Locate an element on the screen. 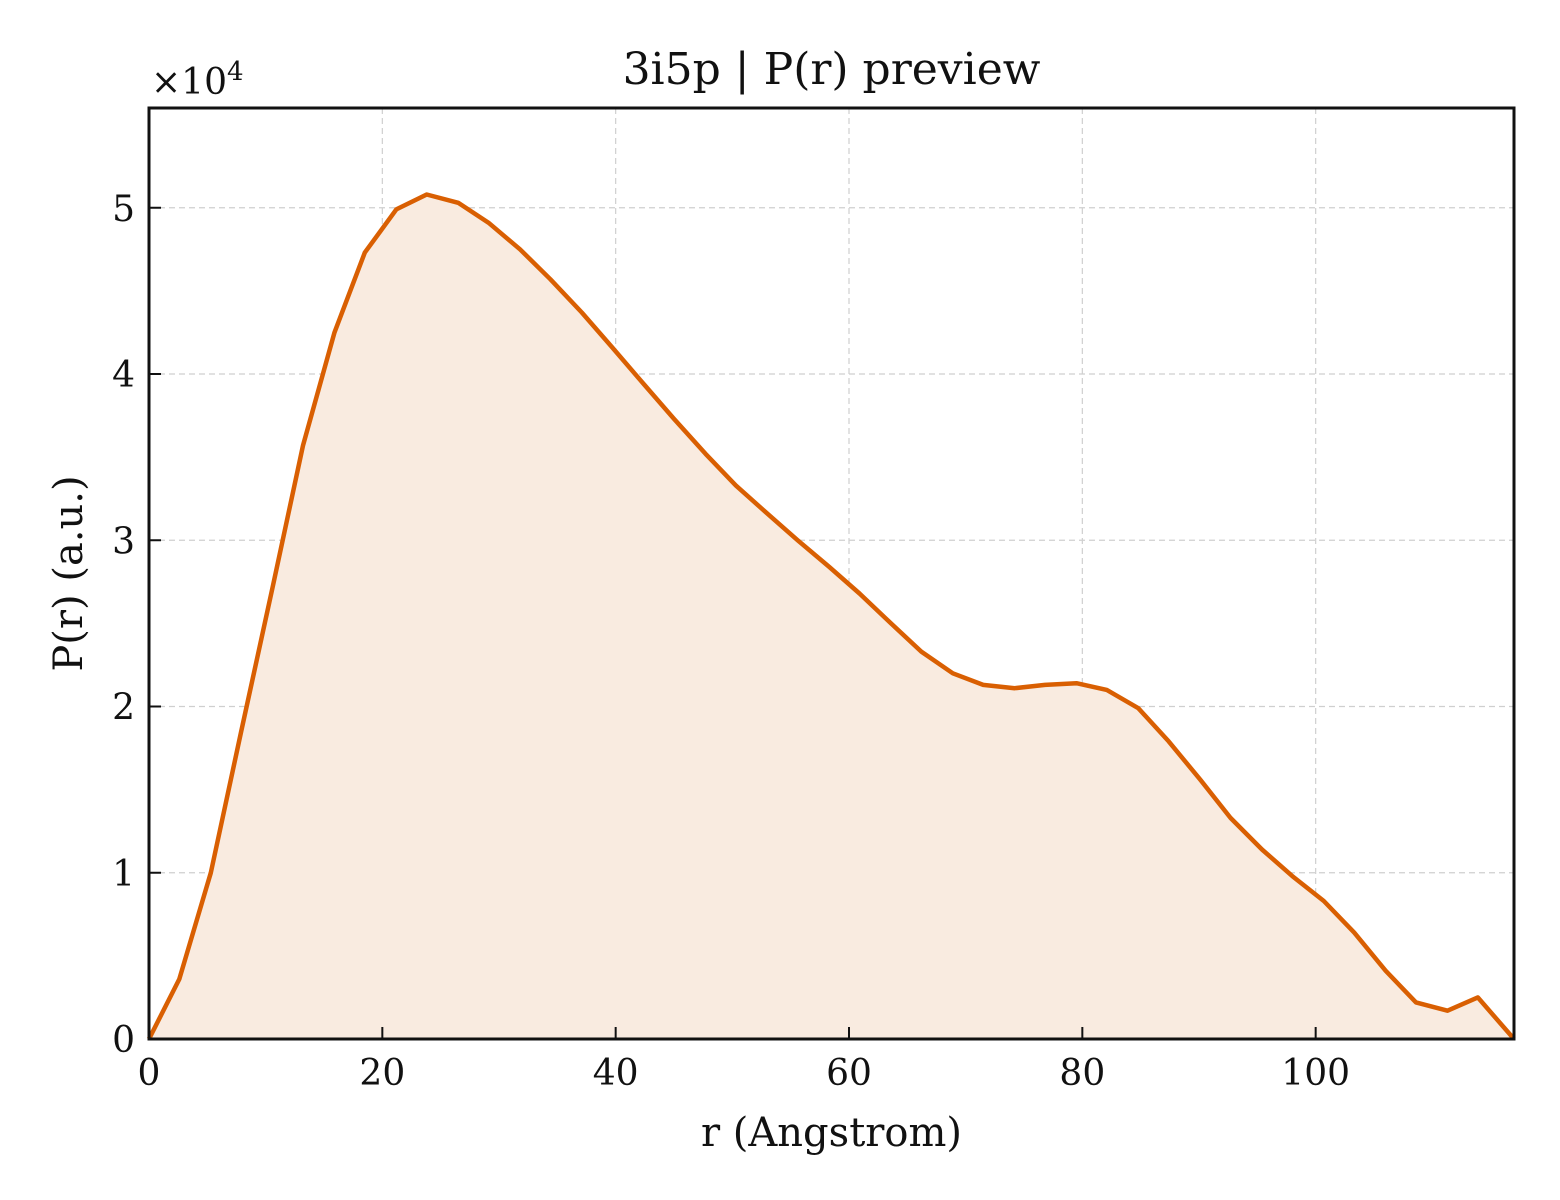 Image resolution: width=1560 pixels, height=1200 pixels. x-tick-label: 0 is located at coordinates (149, 1073).